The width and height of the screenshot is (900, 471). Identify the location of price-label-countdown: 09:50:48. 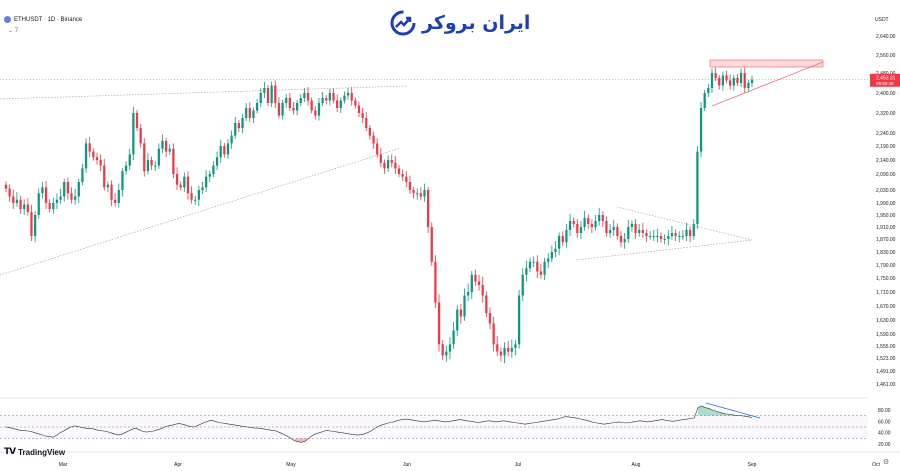
(885, 83).